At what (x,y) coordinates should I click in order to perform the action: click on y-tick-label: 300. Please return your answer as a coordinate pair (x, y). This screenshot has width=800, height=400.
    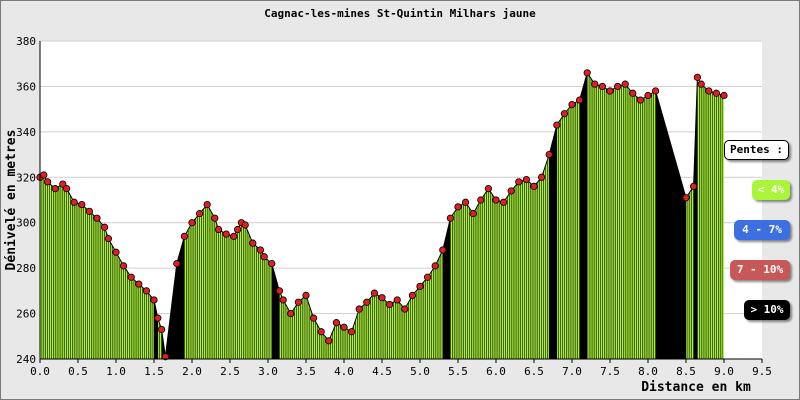
    Looking at the image, I should click on (26, 223).